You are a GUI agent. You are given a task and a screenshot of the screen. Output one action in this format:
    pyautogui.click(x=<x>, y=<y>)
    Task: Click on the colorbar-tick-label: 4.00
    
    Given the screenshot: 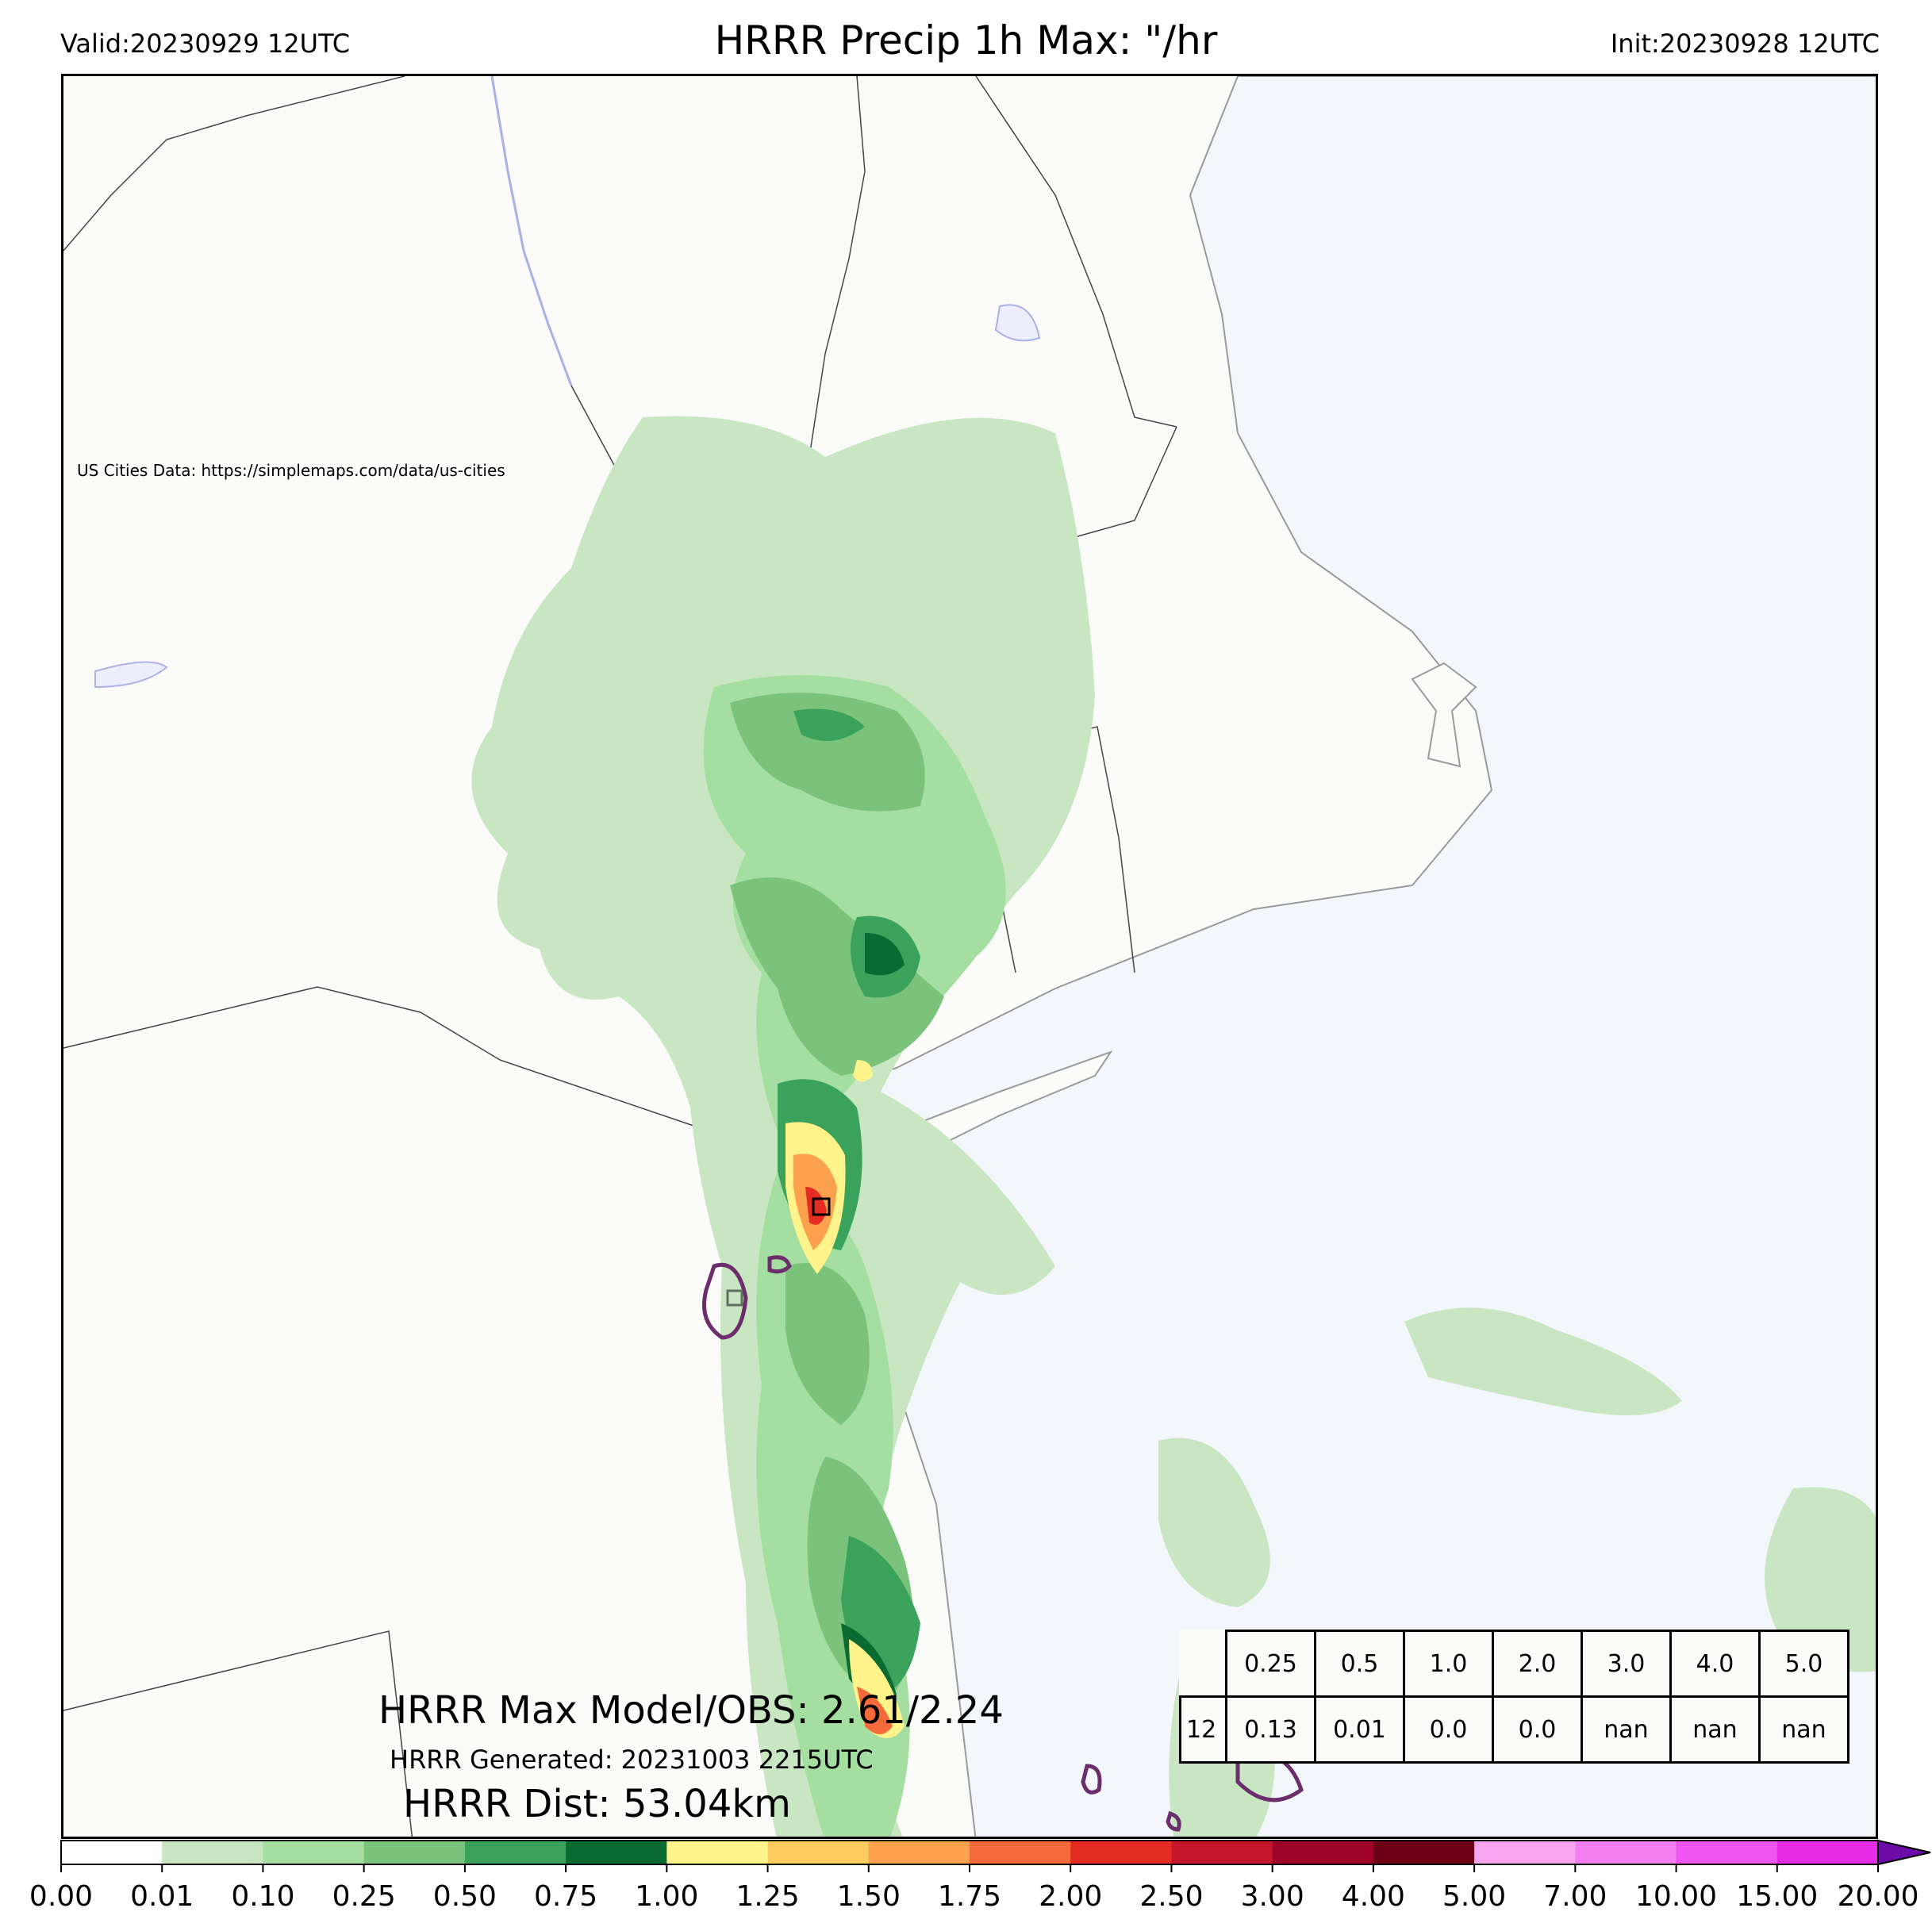 What is the action you would take?
    pyautogui.click(x=1373, y=1896)
    